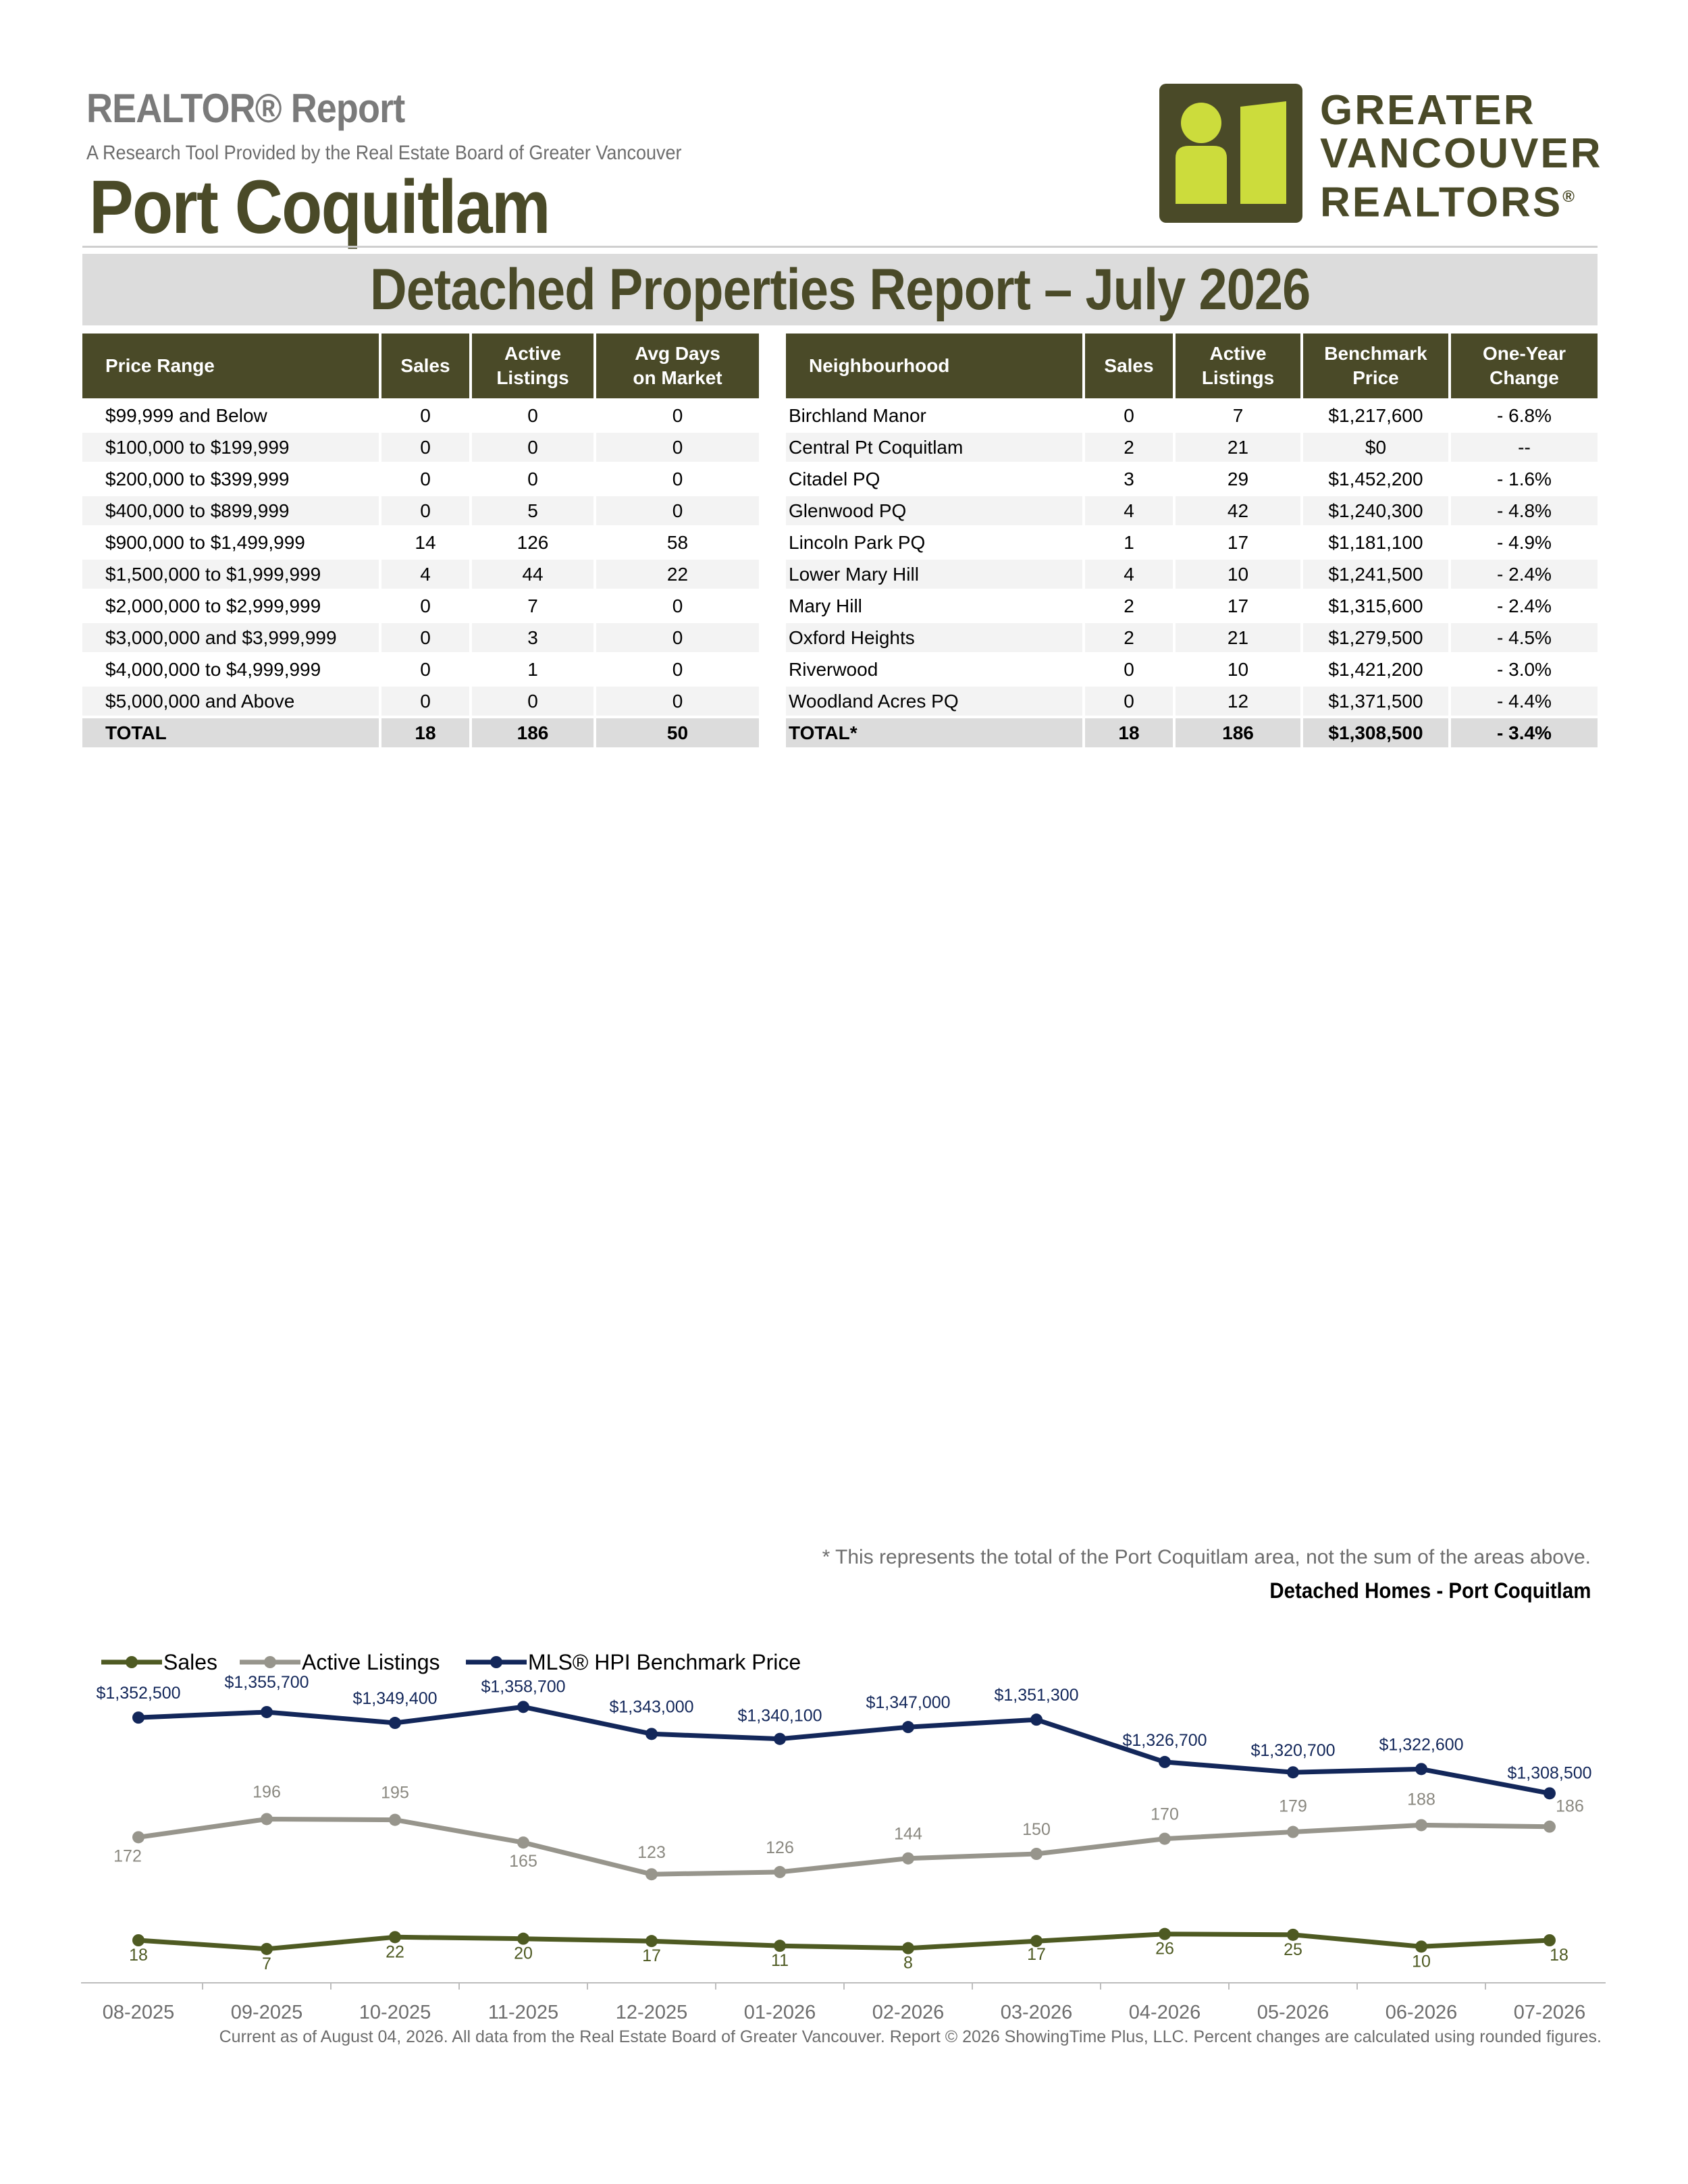  I want to click on x-tick-label: 01-2026, so click(780, 2012).